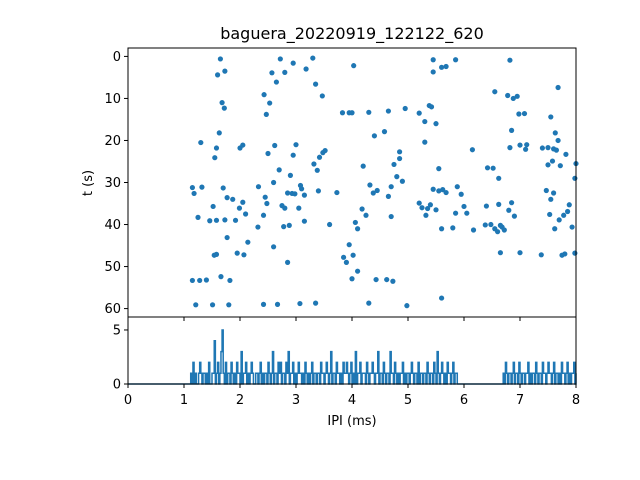  I want to click on scatter-y-tick-label: 20, so click(112, 141).